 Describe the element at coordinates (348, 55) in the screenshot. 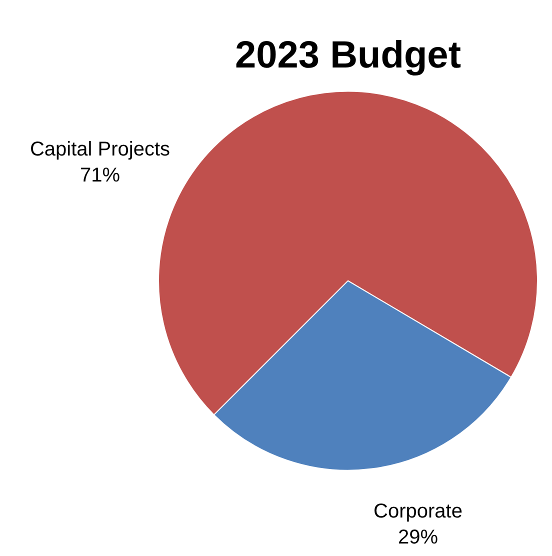

I see `chart-title: 2023 Budget` at that location.